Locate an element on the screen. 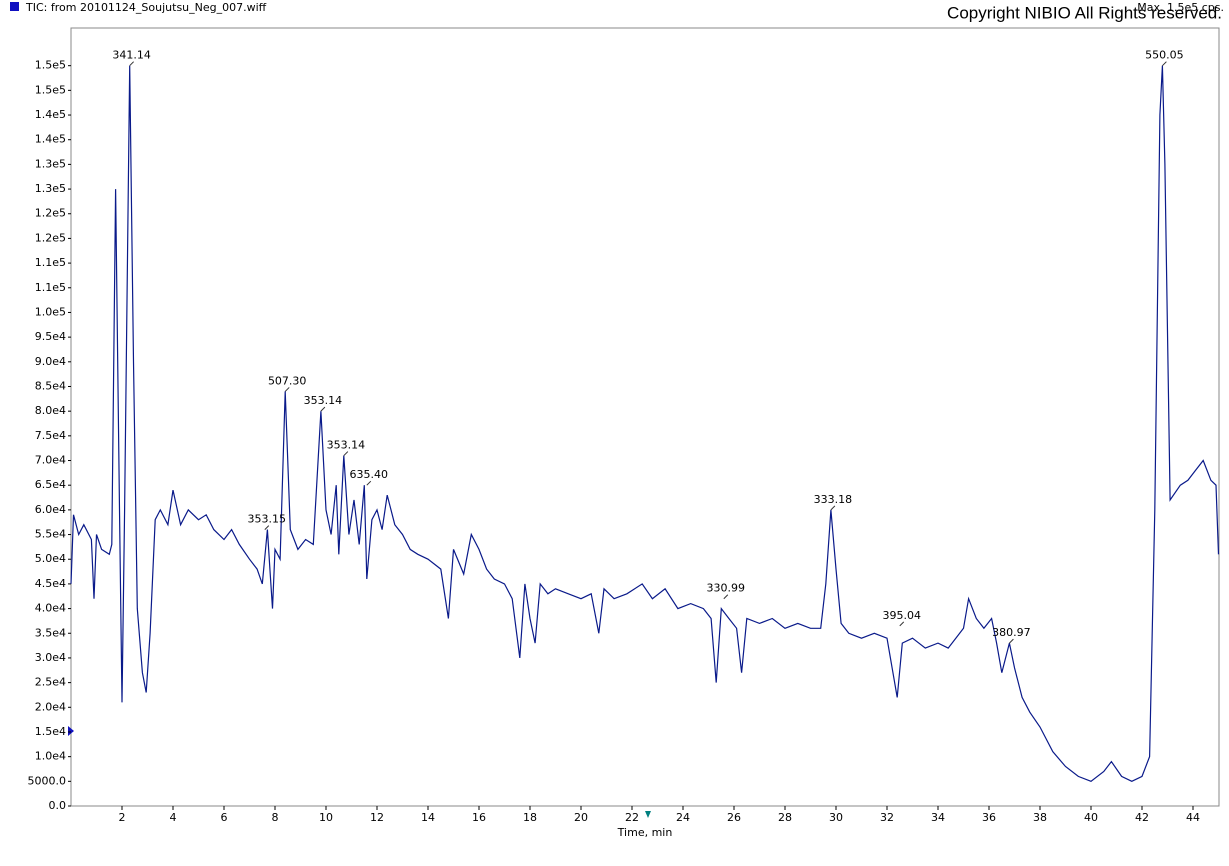 This screenshot has width=1229, height=866. y-tick-label: 2.5e4 is located at coordinates (50, 682).